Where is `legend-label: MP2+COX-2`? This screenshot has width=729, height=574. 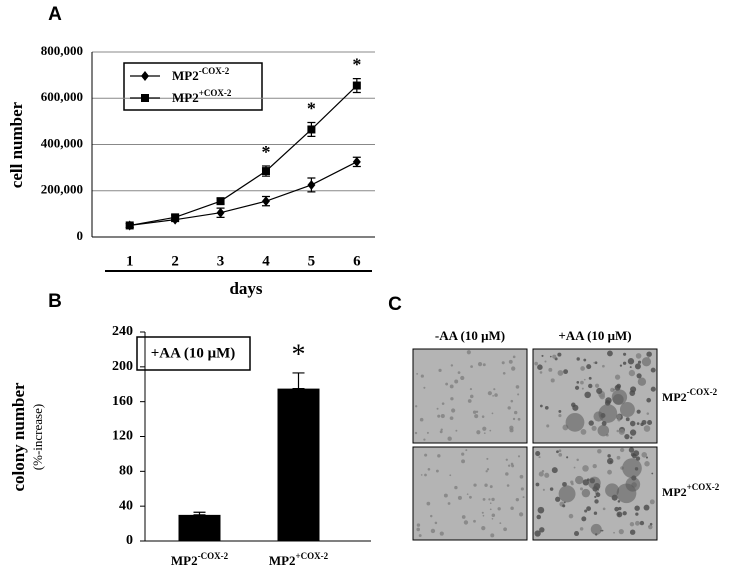
legend-label: MP2+COX-2 is located at coordinates (202, 96).